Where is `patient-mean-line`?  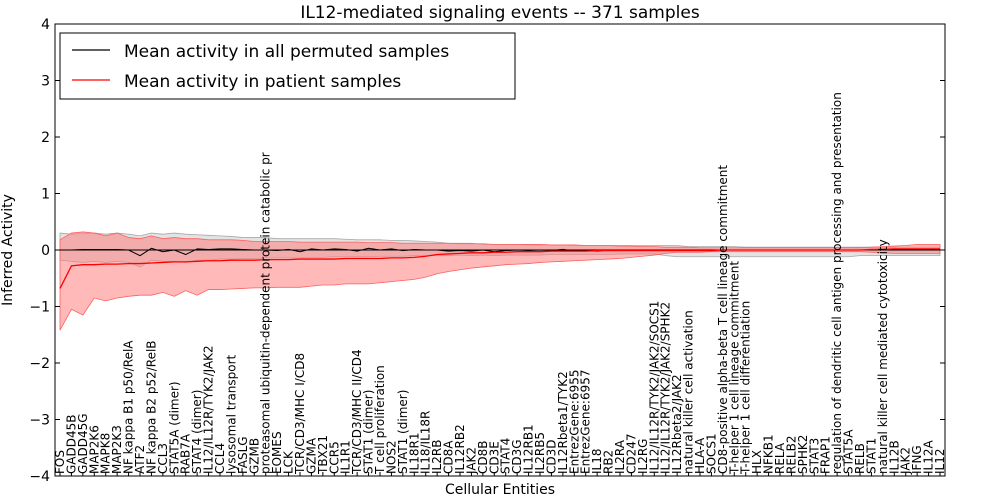 patient-mean-line is located at coordinates (499, 268).